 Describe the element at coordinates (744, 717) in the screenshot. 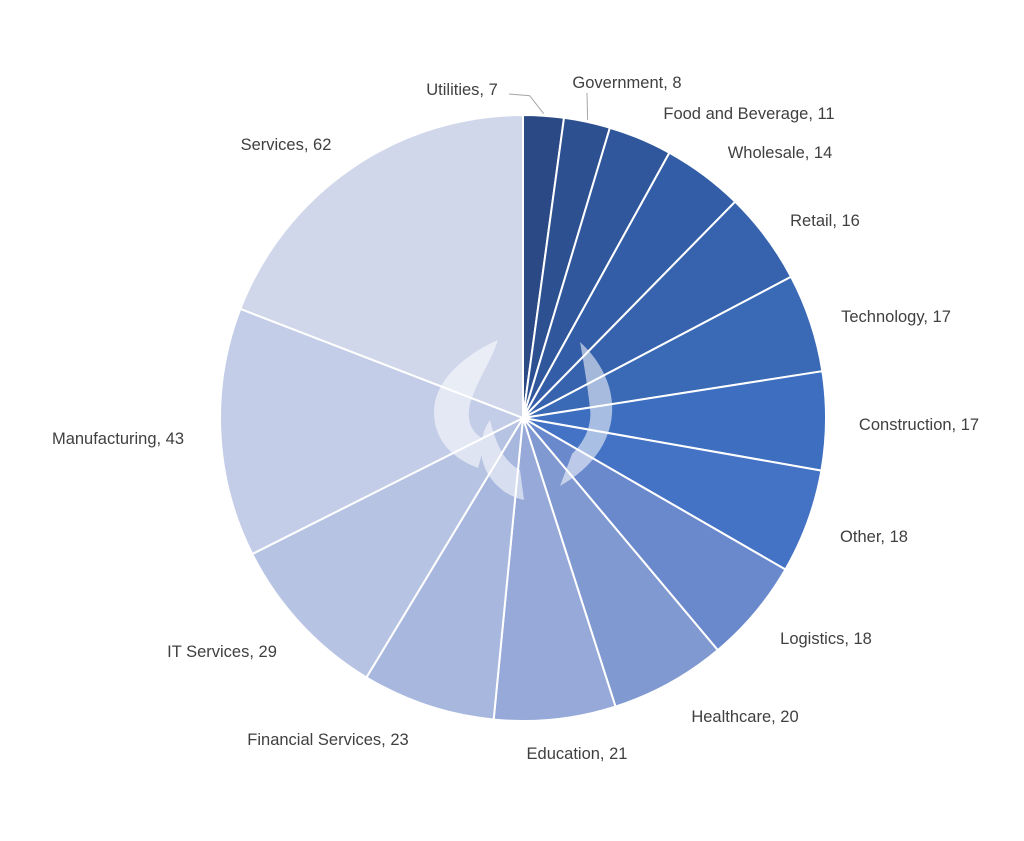

I see `slice-label-healthcare: Healthcare, 20` at that location.